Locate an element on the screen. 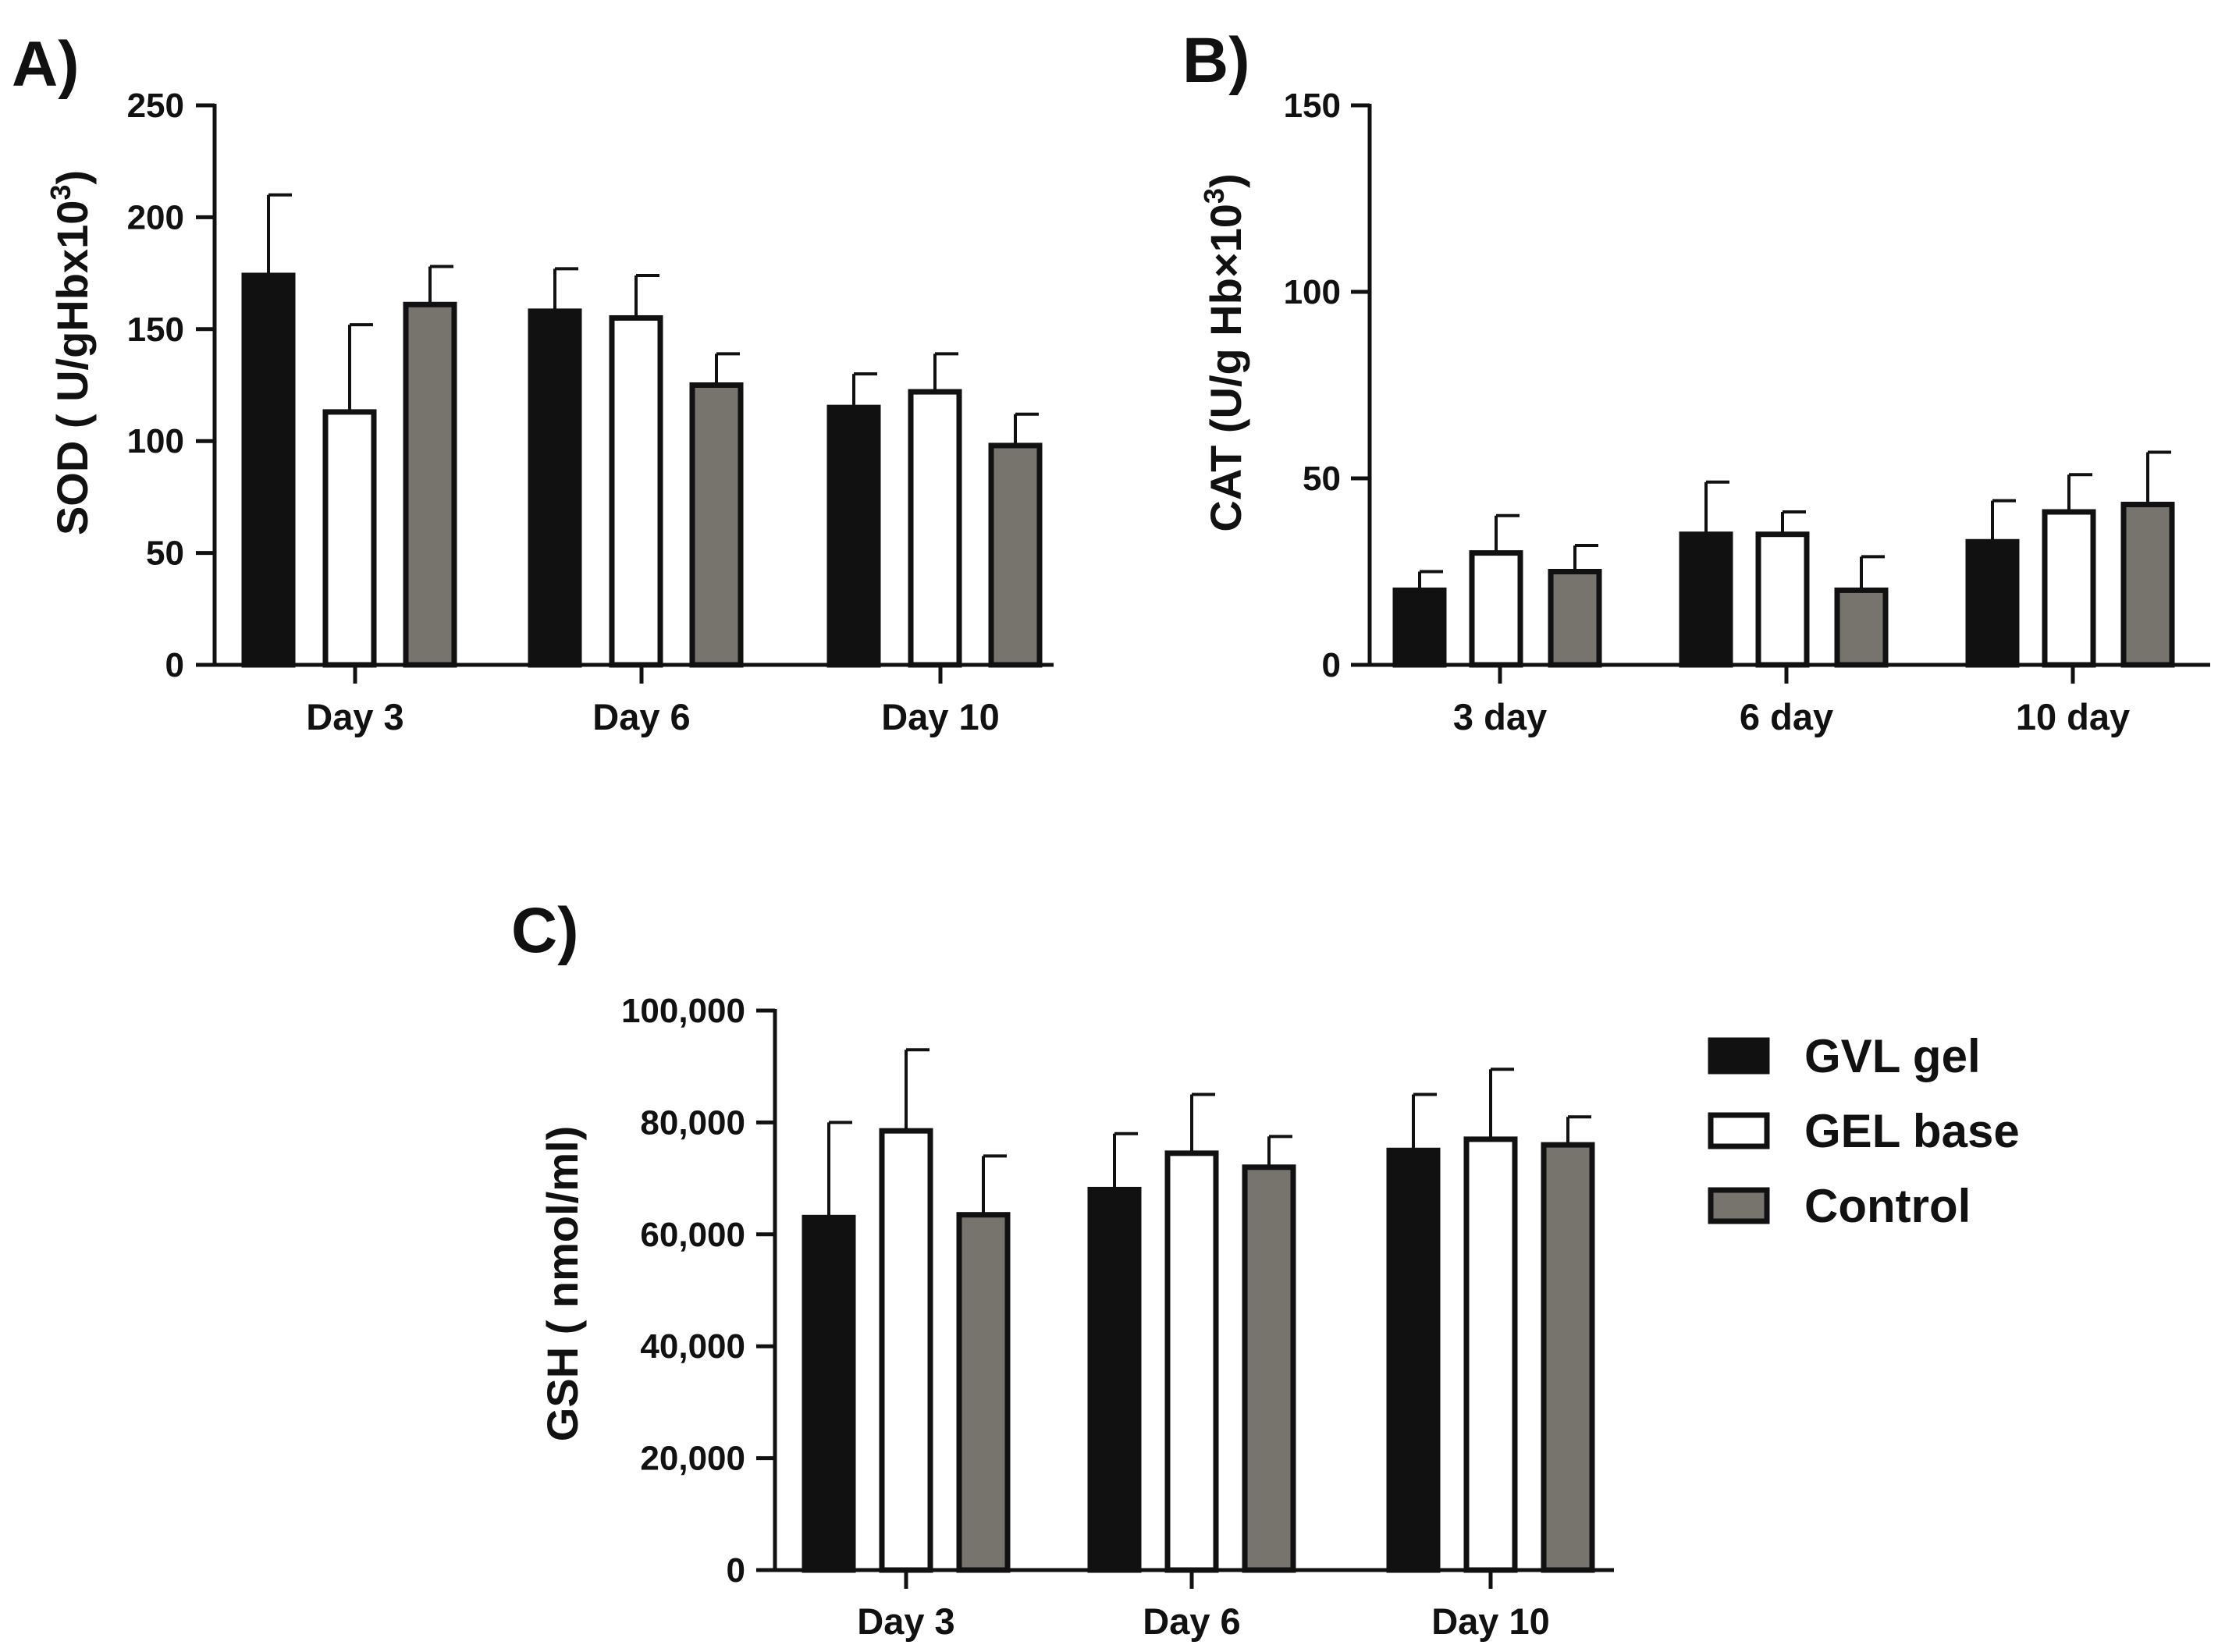 The height and width of the screenshot is (1652, 2218). panel-a-bars is located at coordinates (642, 430).